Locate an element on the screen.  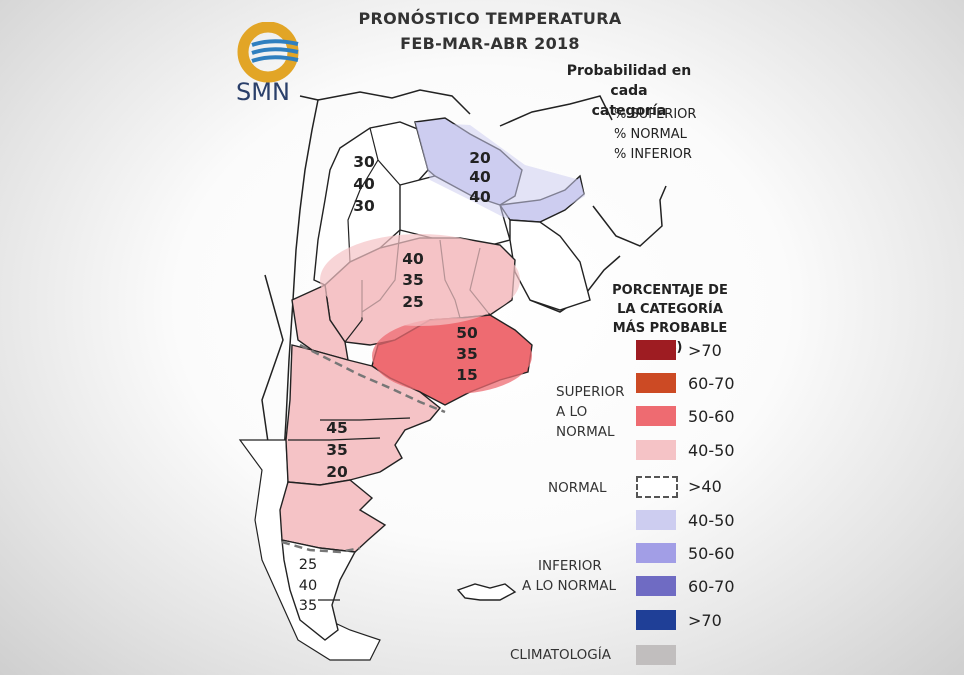
key-superior: % SUPERIOR is located at coordinates (655, 114).